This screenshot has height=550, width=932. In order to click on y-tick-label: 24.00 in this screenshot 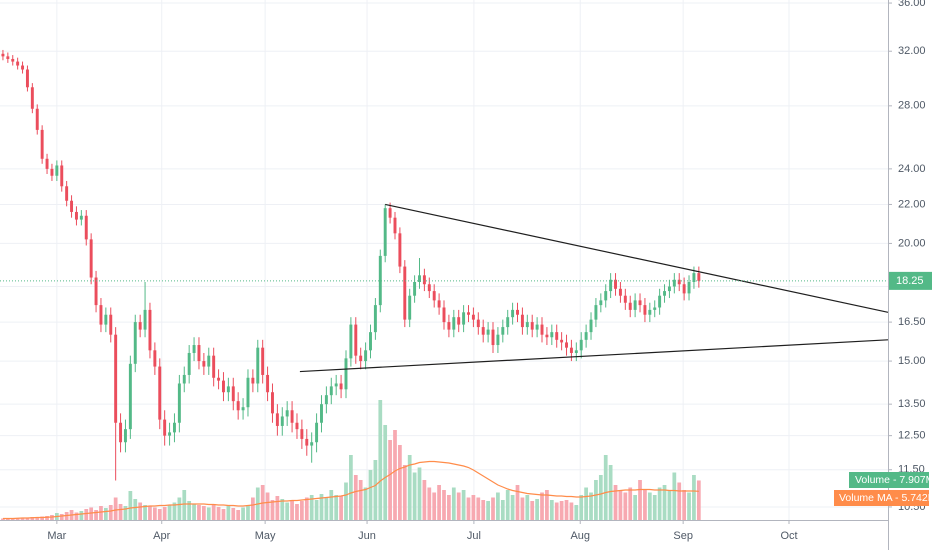, I will do `click(912, 169)`.